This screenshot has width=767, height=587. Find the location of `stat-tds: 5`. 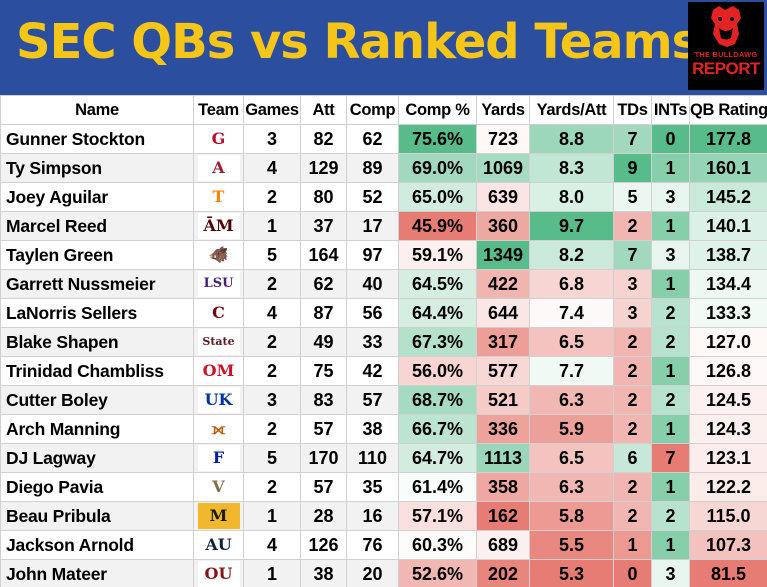

stat-tds: 5 is located at coordinates (632, 197).